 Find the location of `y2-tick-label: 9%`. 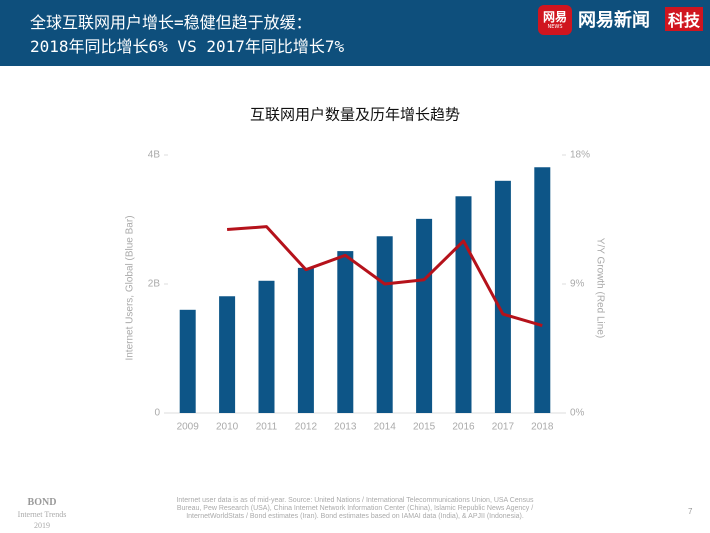

y2-tick-label: 9% is located at coordinates (577, 284).